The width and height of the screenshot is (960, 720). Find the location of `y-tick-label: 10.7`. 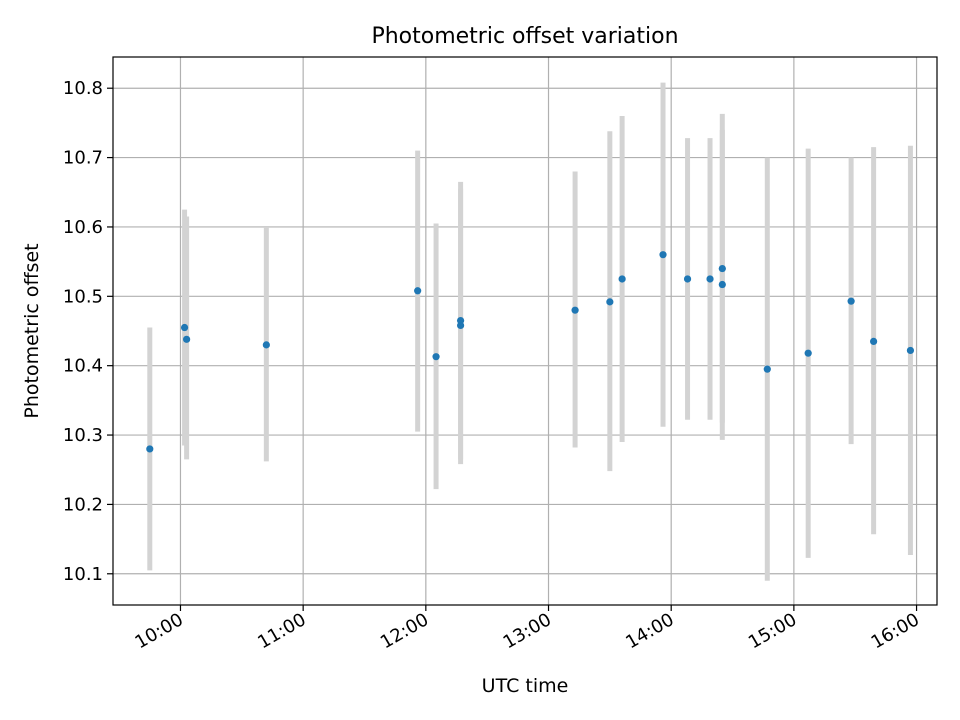

y-tick-label: 10.7 is located at coordinates (83, 158).